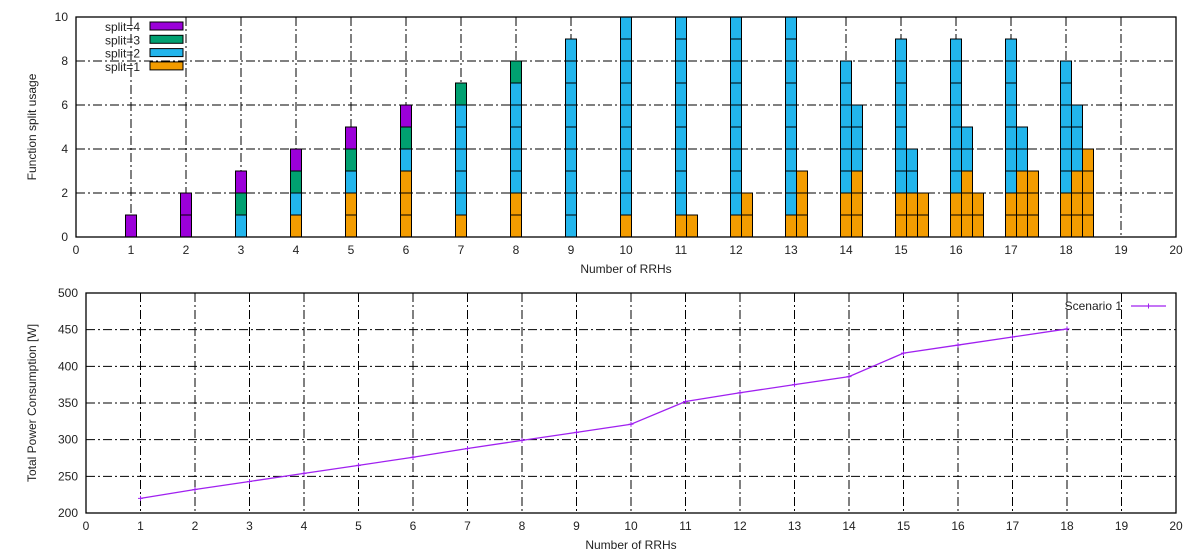 The height and width of the screenshot is (557, 1197). I want to click on x-tick-label: 6, so click(406, 250).